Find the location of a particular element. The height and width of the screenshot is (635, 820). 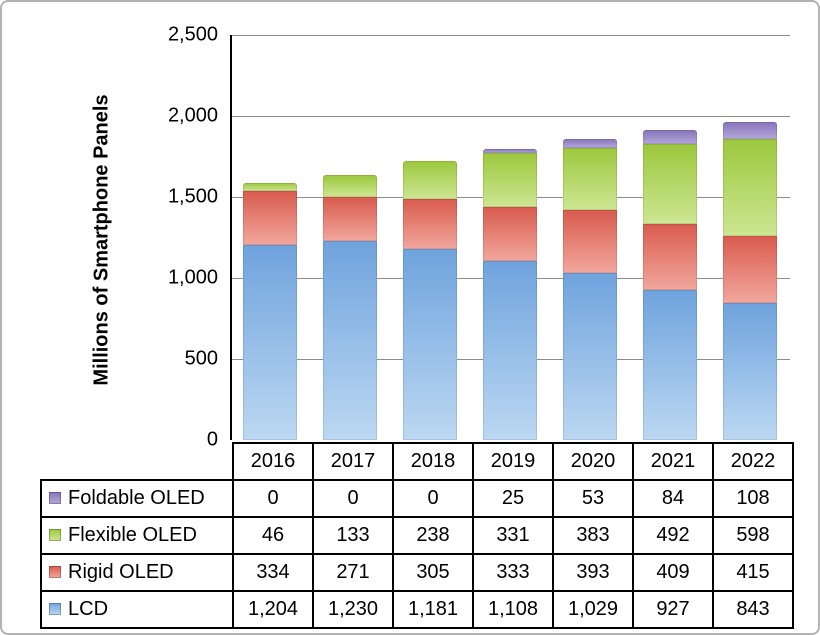

value-cell-rigid-oled-2022: 415 is located at coordinates (753, 572).